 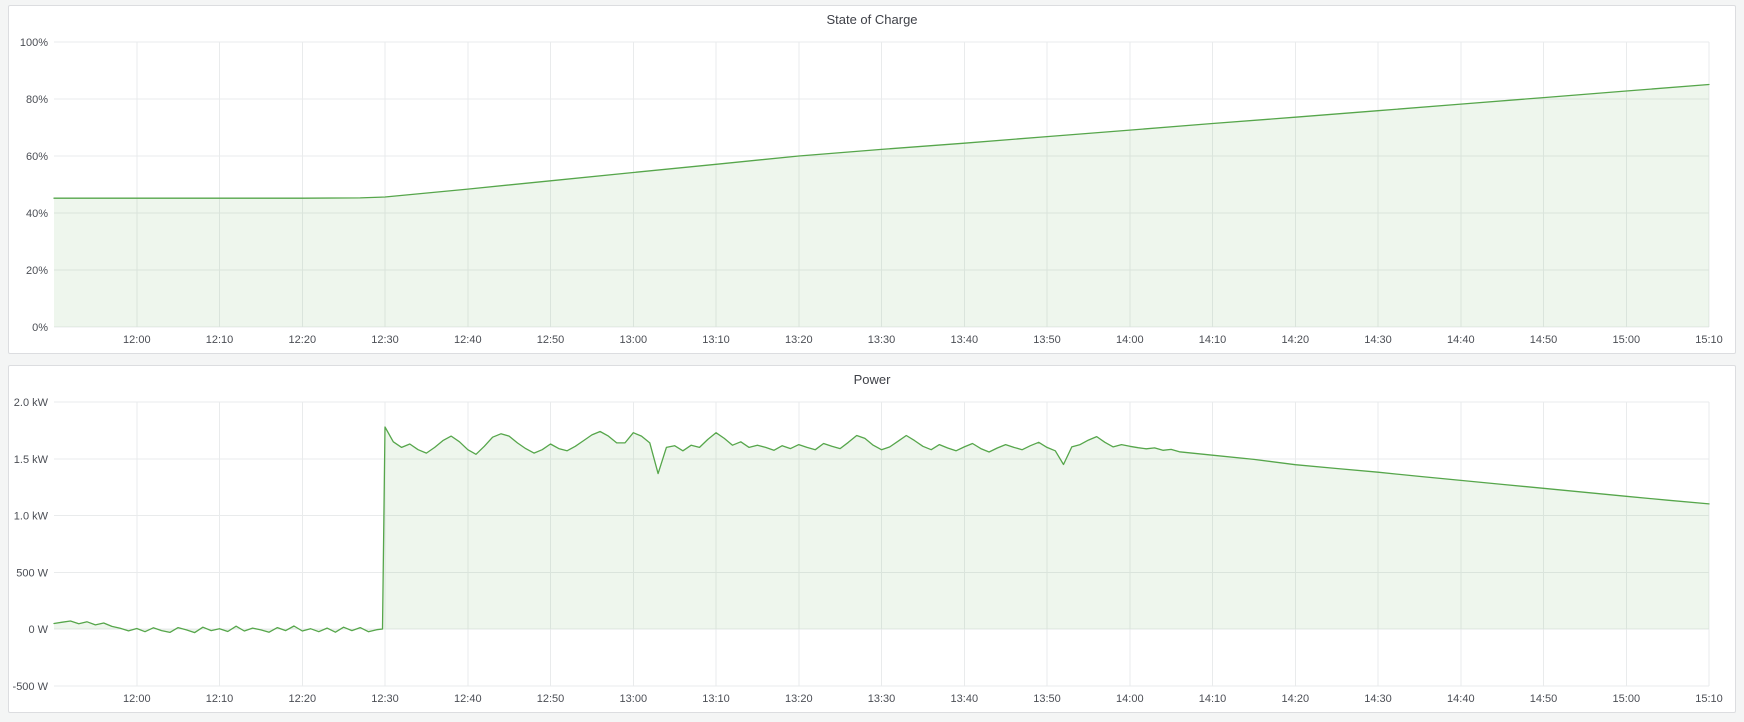 What do you see at coordinates (31, 687) in the screenshot?
I see `svg-text: -500 W` at bounding box center [31, 687].